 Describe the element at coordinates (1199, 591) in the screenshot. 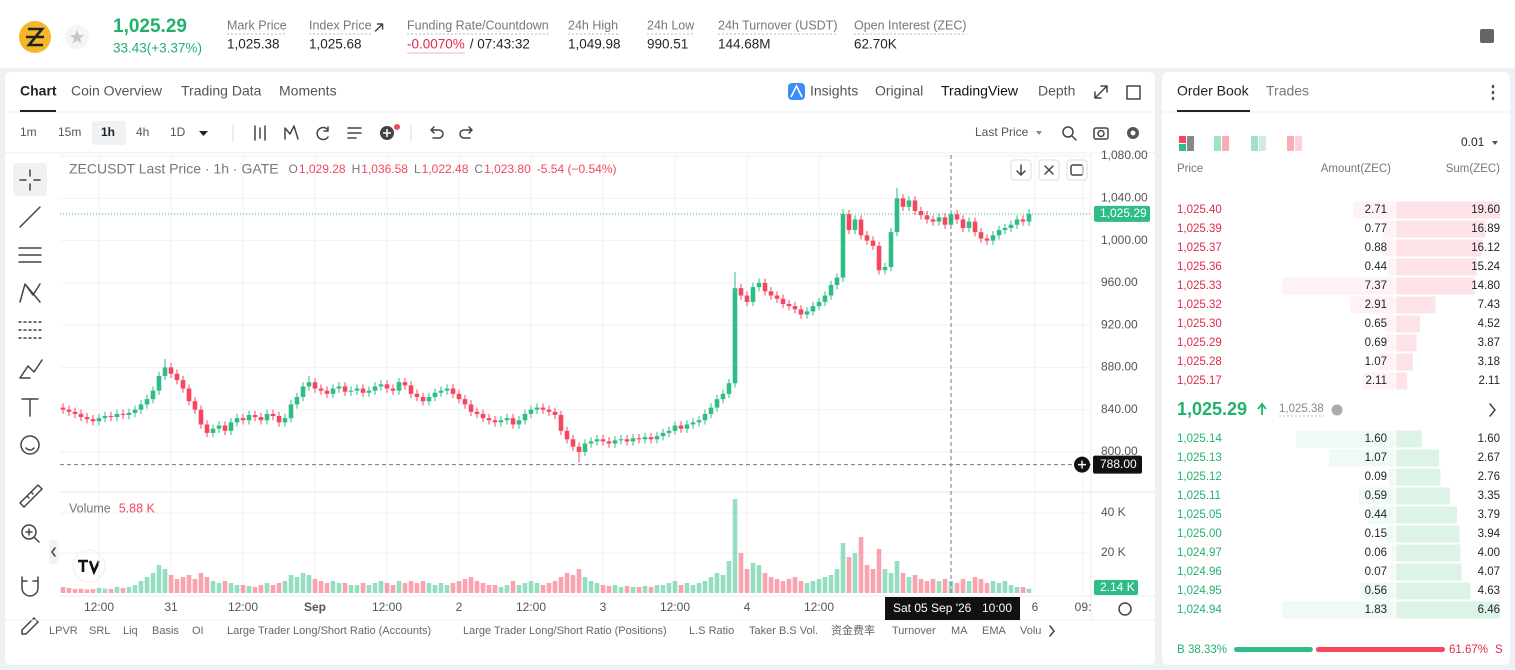

I see `ob-price: 1,024.95` at that location.